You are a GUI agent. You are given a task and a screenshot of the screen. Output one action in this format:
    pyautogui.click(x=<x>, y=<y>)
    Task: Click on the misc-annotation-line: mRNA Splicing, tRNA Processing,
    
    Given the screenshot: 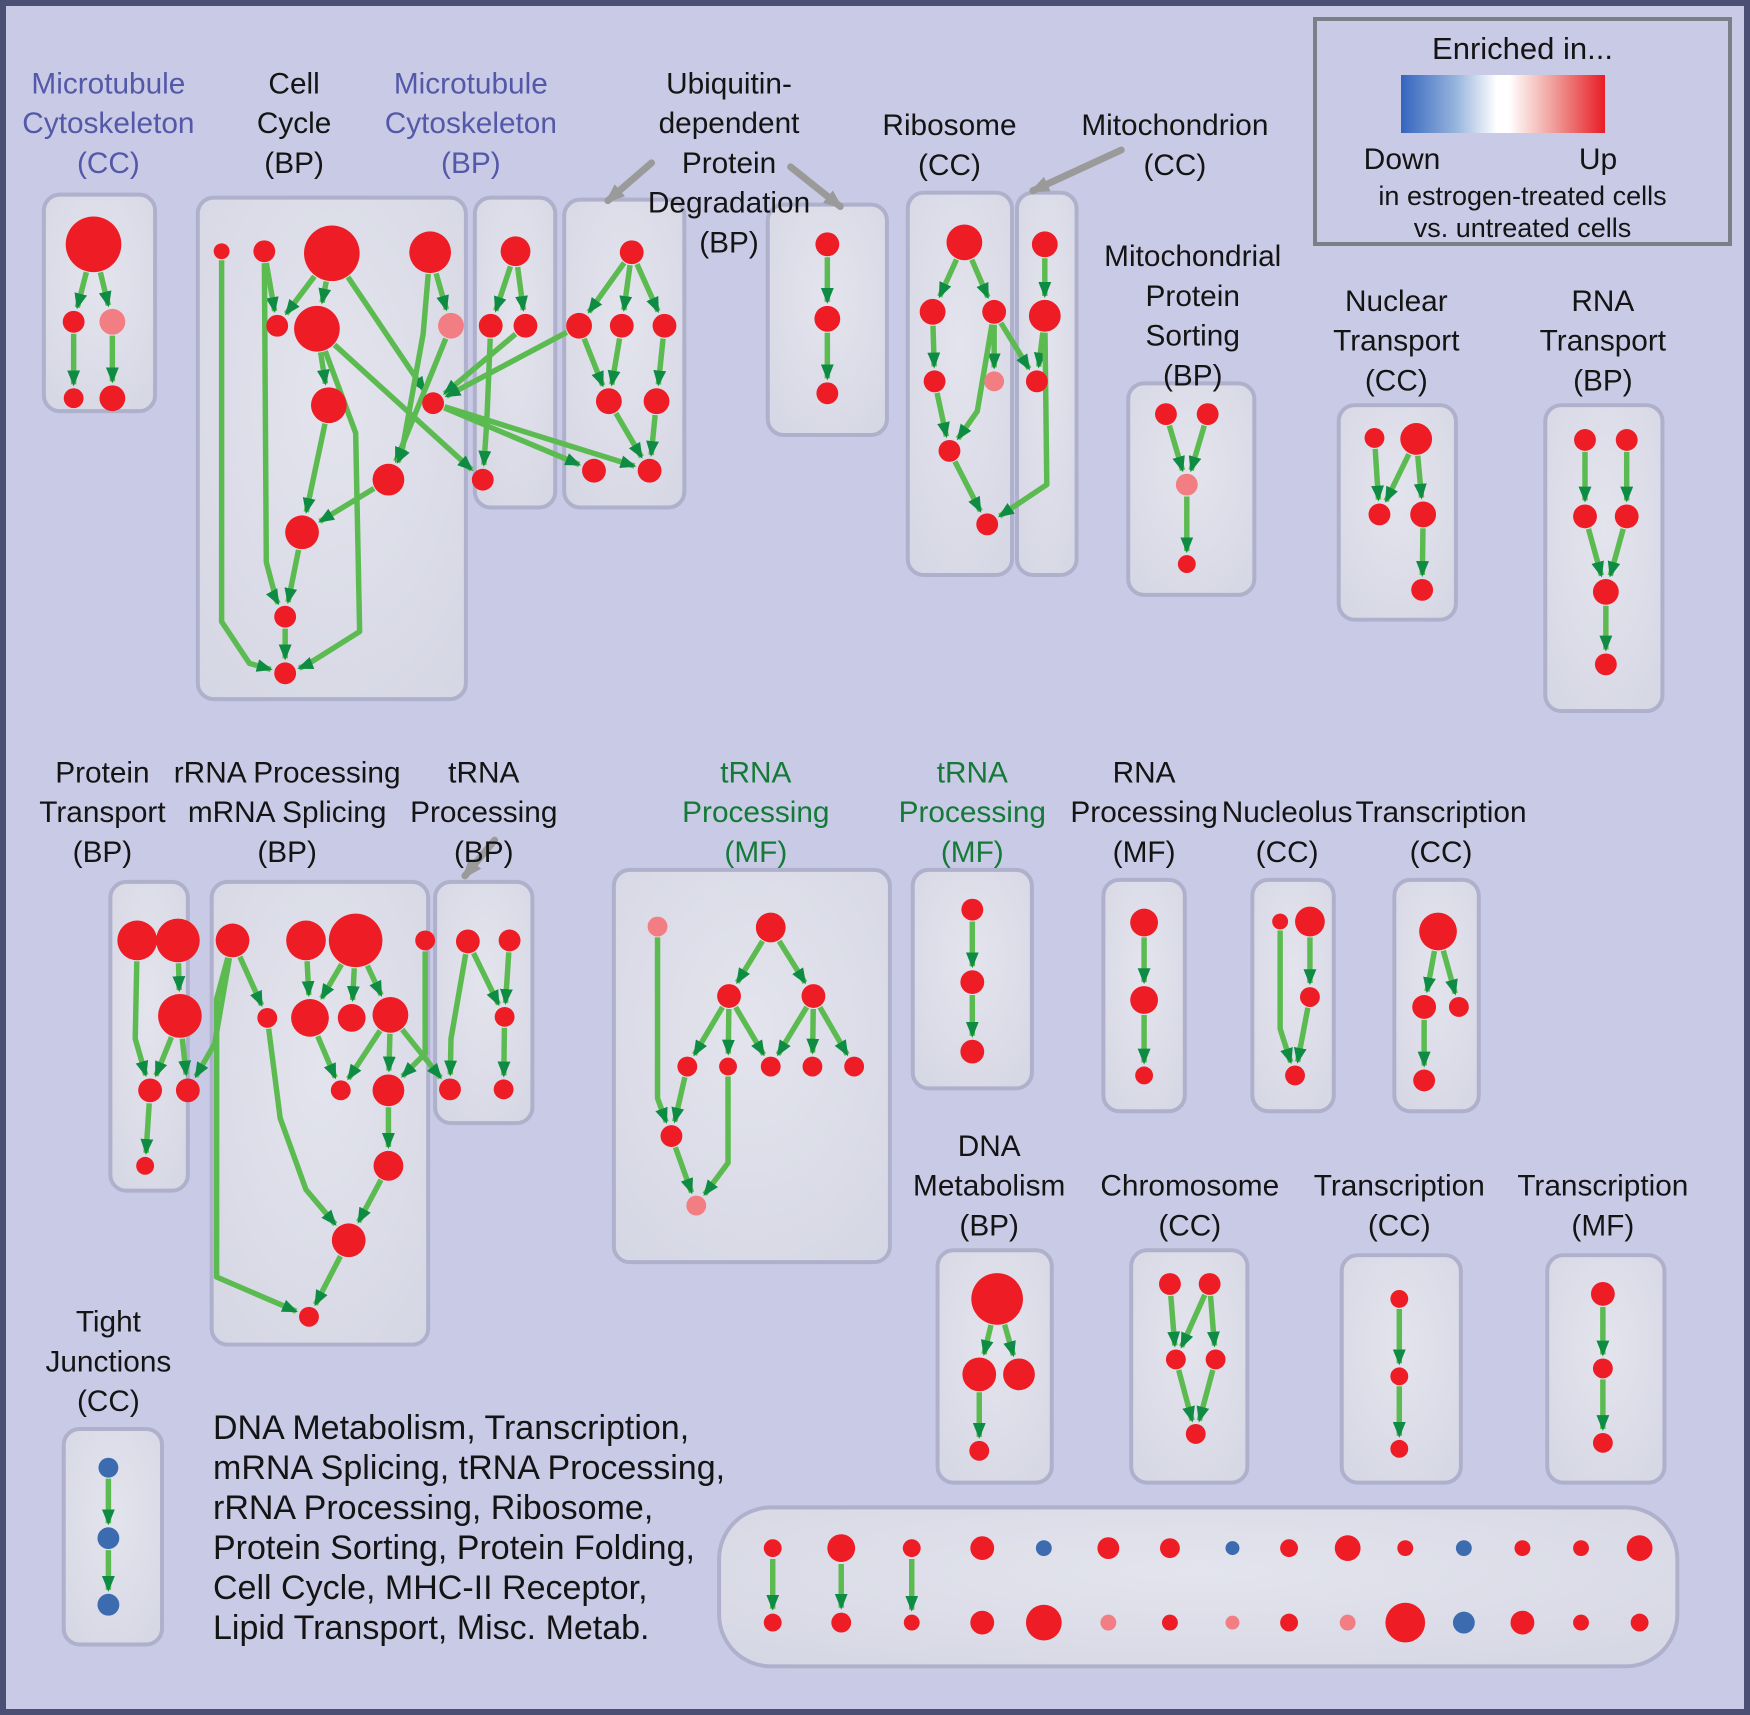 What is the action you would take?
    pyautogui.click(x=469, y=1468)
    